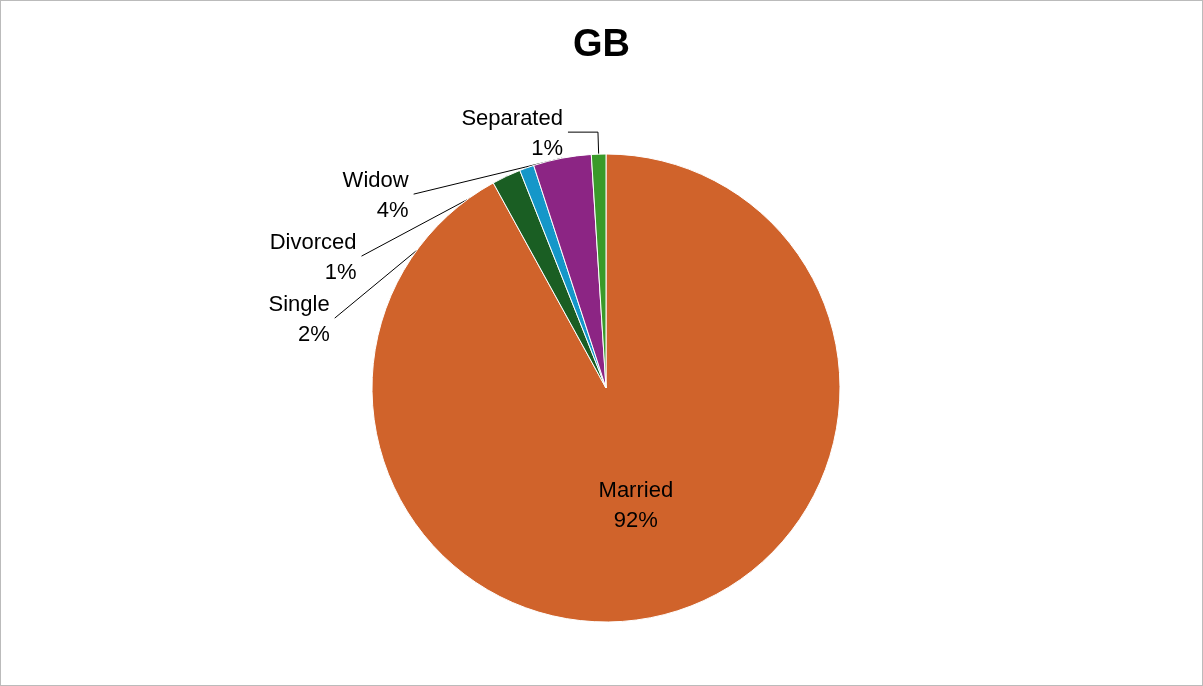  Describe the element at coordinates (635, 519) in the screenshot. I see `data-label: 92%` at that location.